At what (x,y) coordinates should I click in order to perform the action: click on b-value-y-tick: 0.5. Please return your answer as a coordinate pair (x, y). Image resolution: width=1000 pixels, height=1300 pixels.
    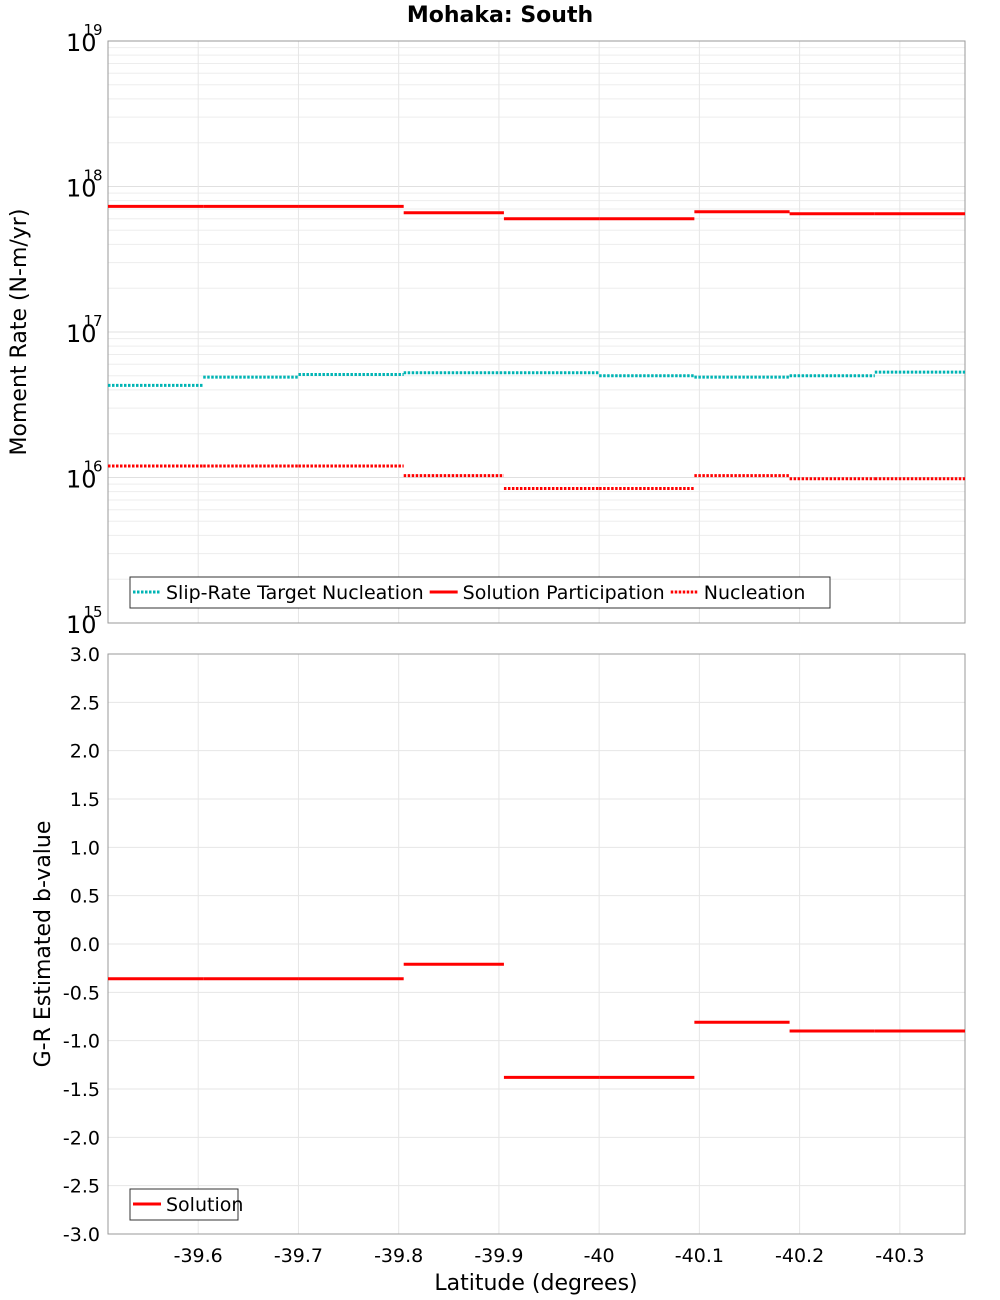
    Looking at the image, I should click on (85, 897).